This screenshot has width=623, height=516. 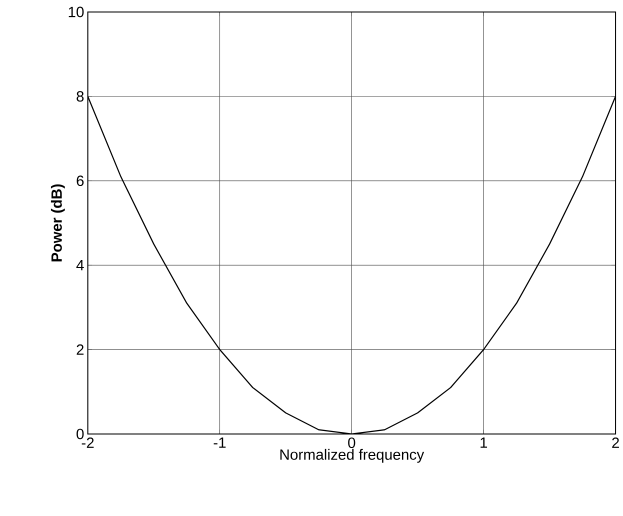 I want to click on x-tick-label: 0, so click(x=352, y=443).